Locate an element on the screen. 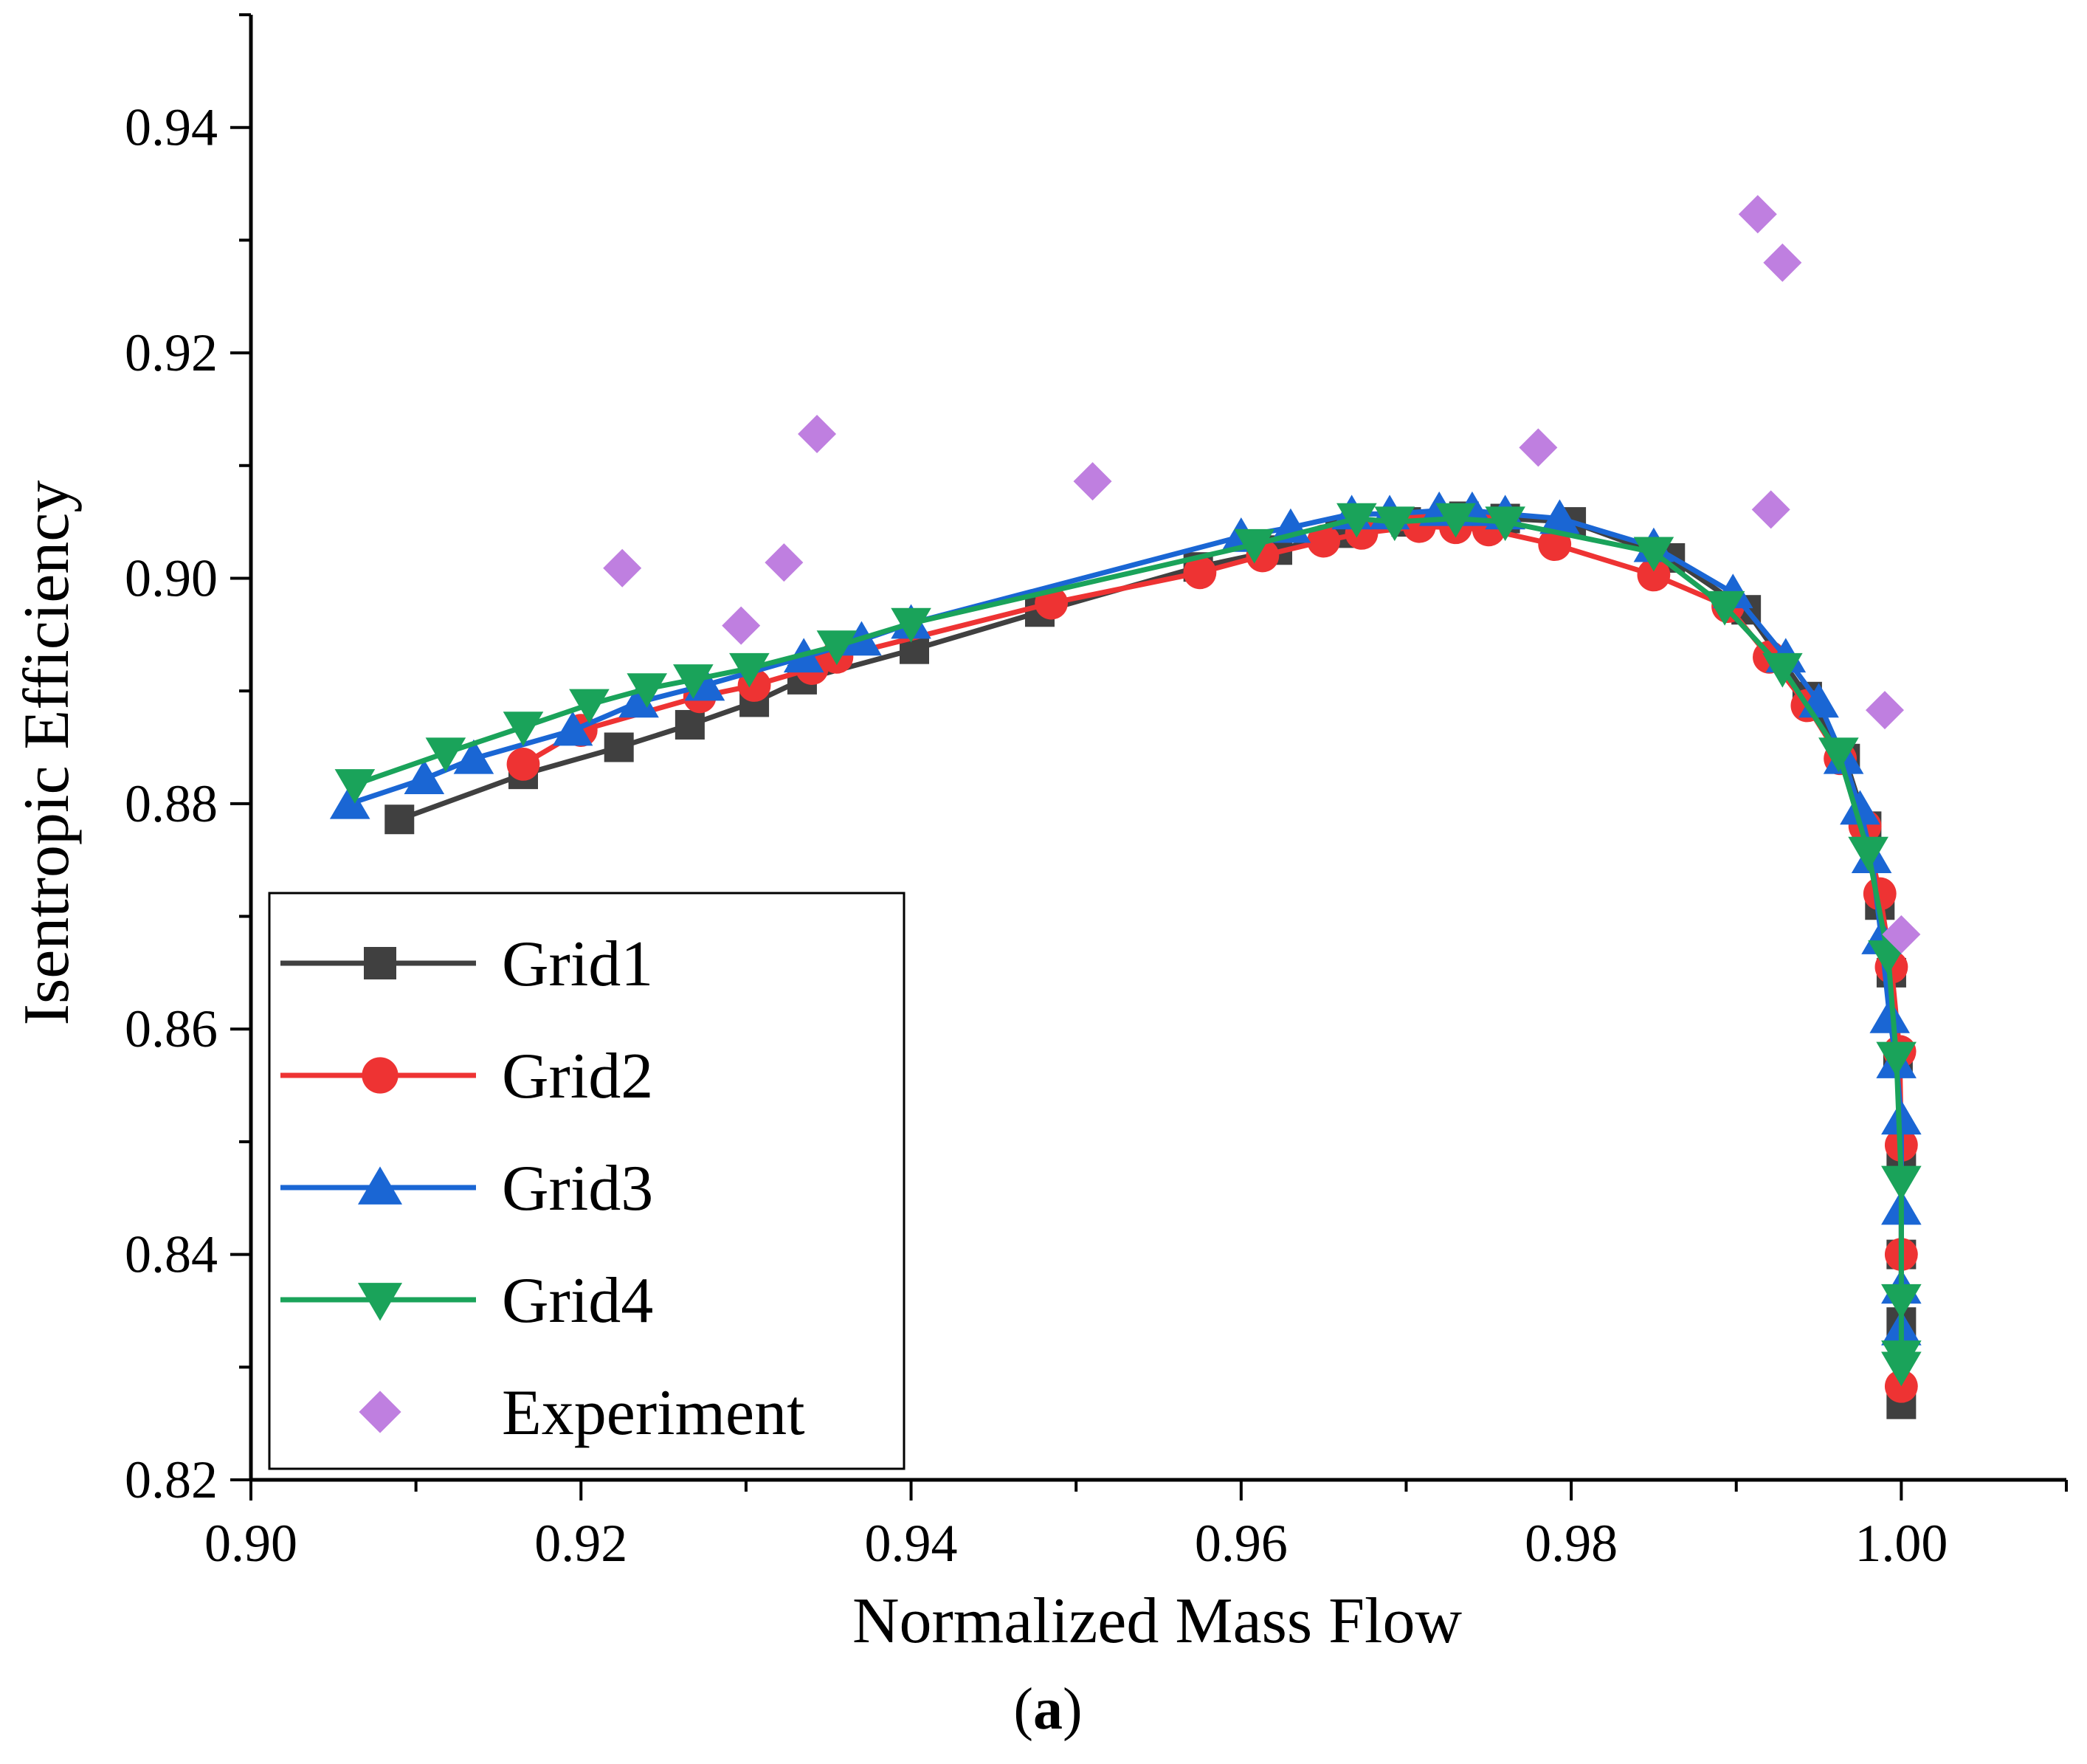  x-tick-label: 1.00 is located at coordinates (1901, 1543).